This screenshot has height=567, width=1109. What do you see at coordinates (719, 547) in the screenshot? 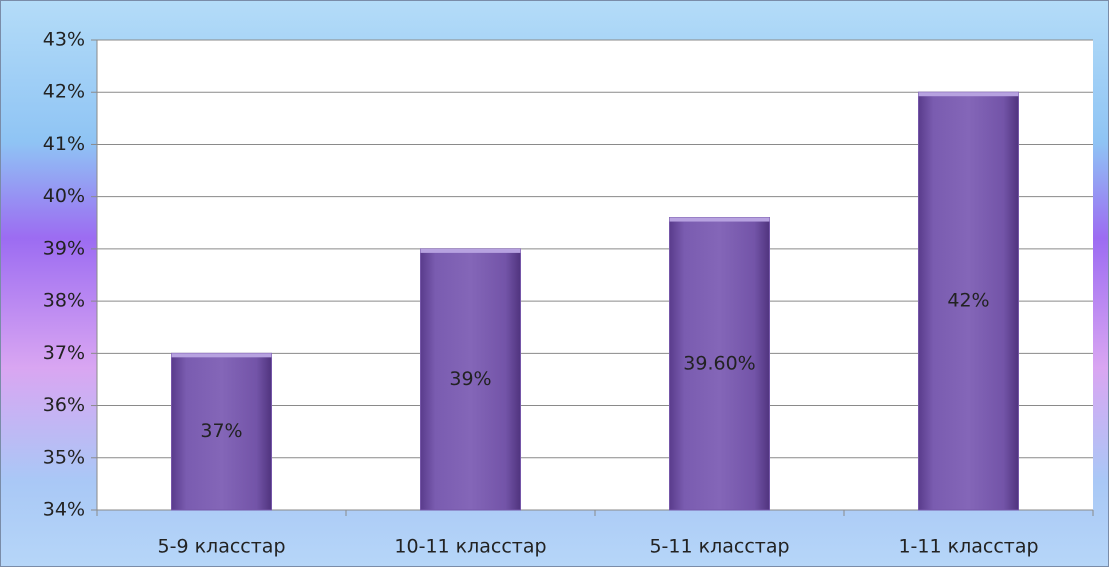
I see `x-tick-label: 5-11 класстар` at bounding box center [719, 547].